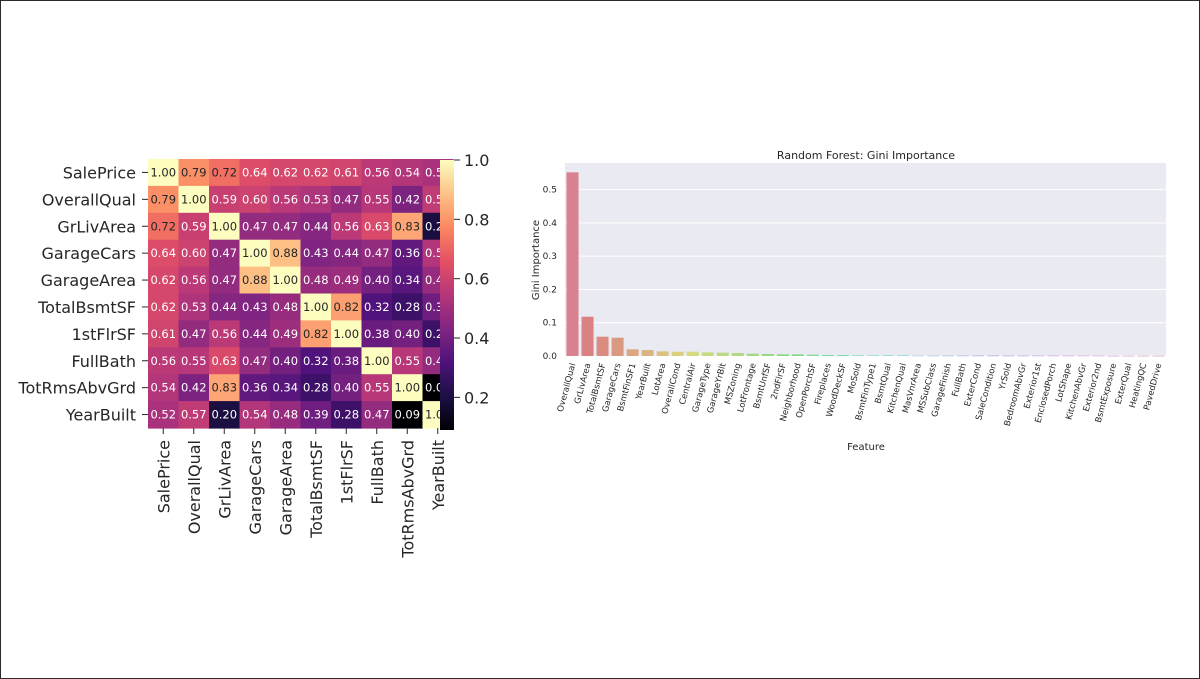 This screenshot has height=679, width=1200. I want to click on heatmap-cell-value: 0.88, so click(255, 280).